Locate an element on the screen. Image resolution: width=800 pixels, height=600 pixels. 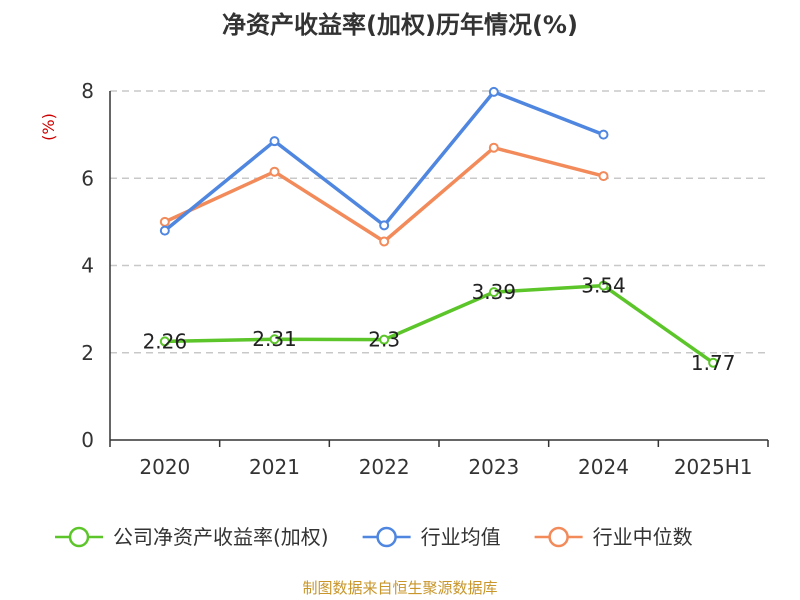
data-label: 3.54 is located at coordinates (603, 286).